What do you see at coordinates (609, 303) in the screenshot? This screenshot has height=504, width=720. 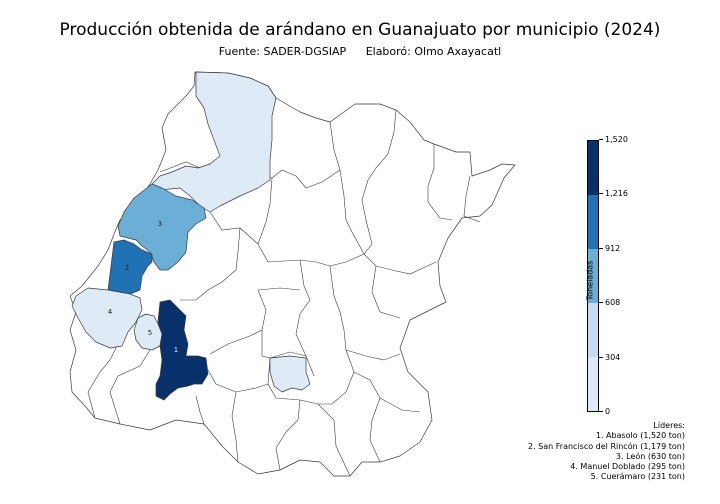 I see `colorbar-tick-608: 608` at bounding box center [609, 303].